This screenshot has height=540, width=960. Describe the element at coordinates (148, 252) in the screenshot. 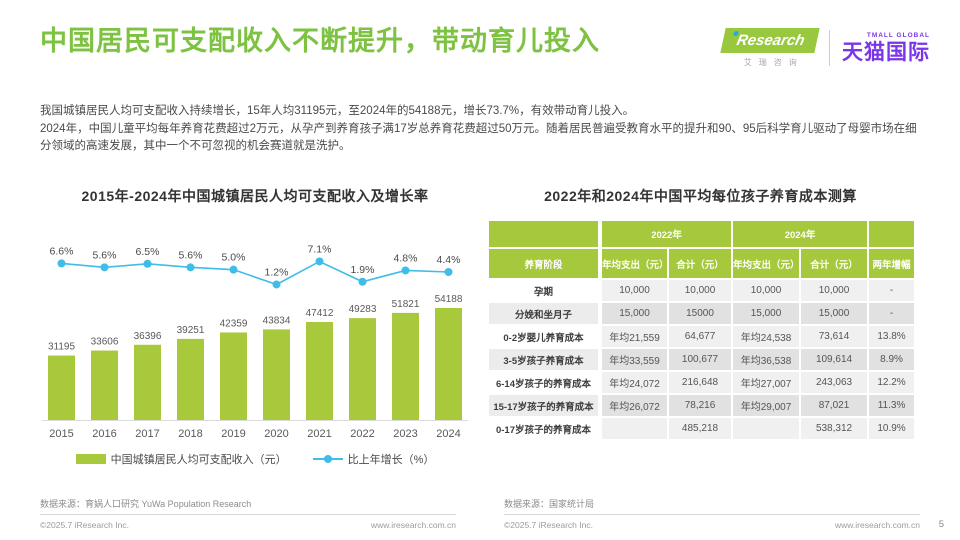

I see `growth-value-label: 6.5%` at that location.